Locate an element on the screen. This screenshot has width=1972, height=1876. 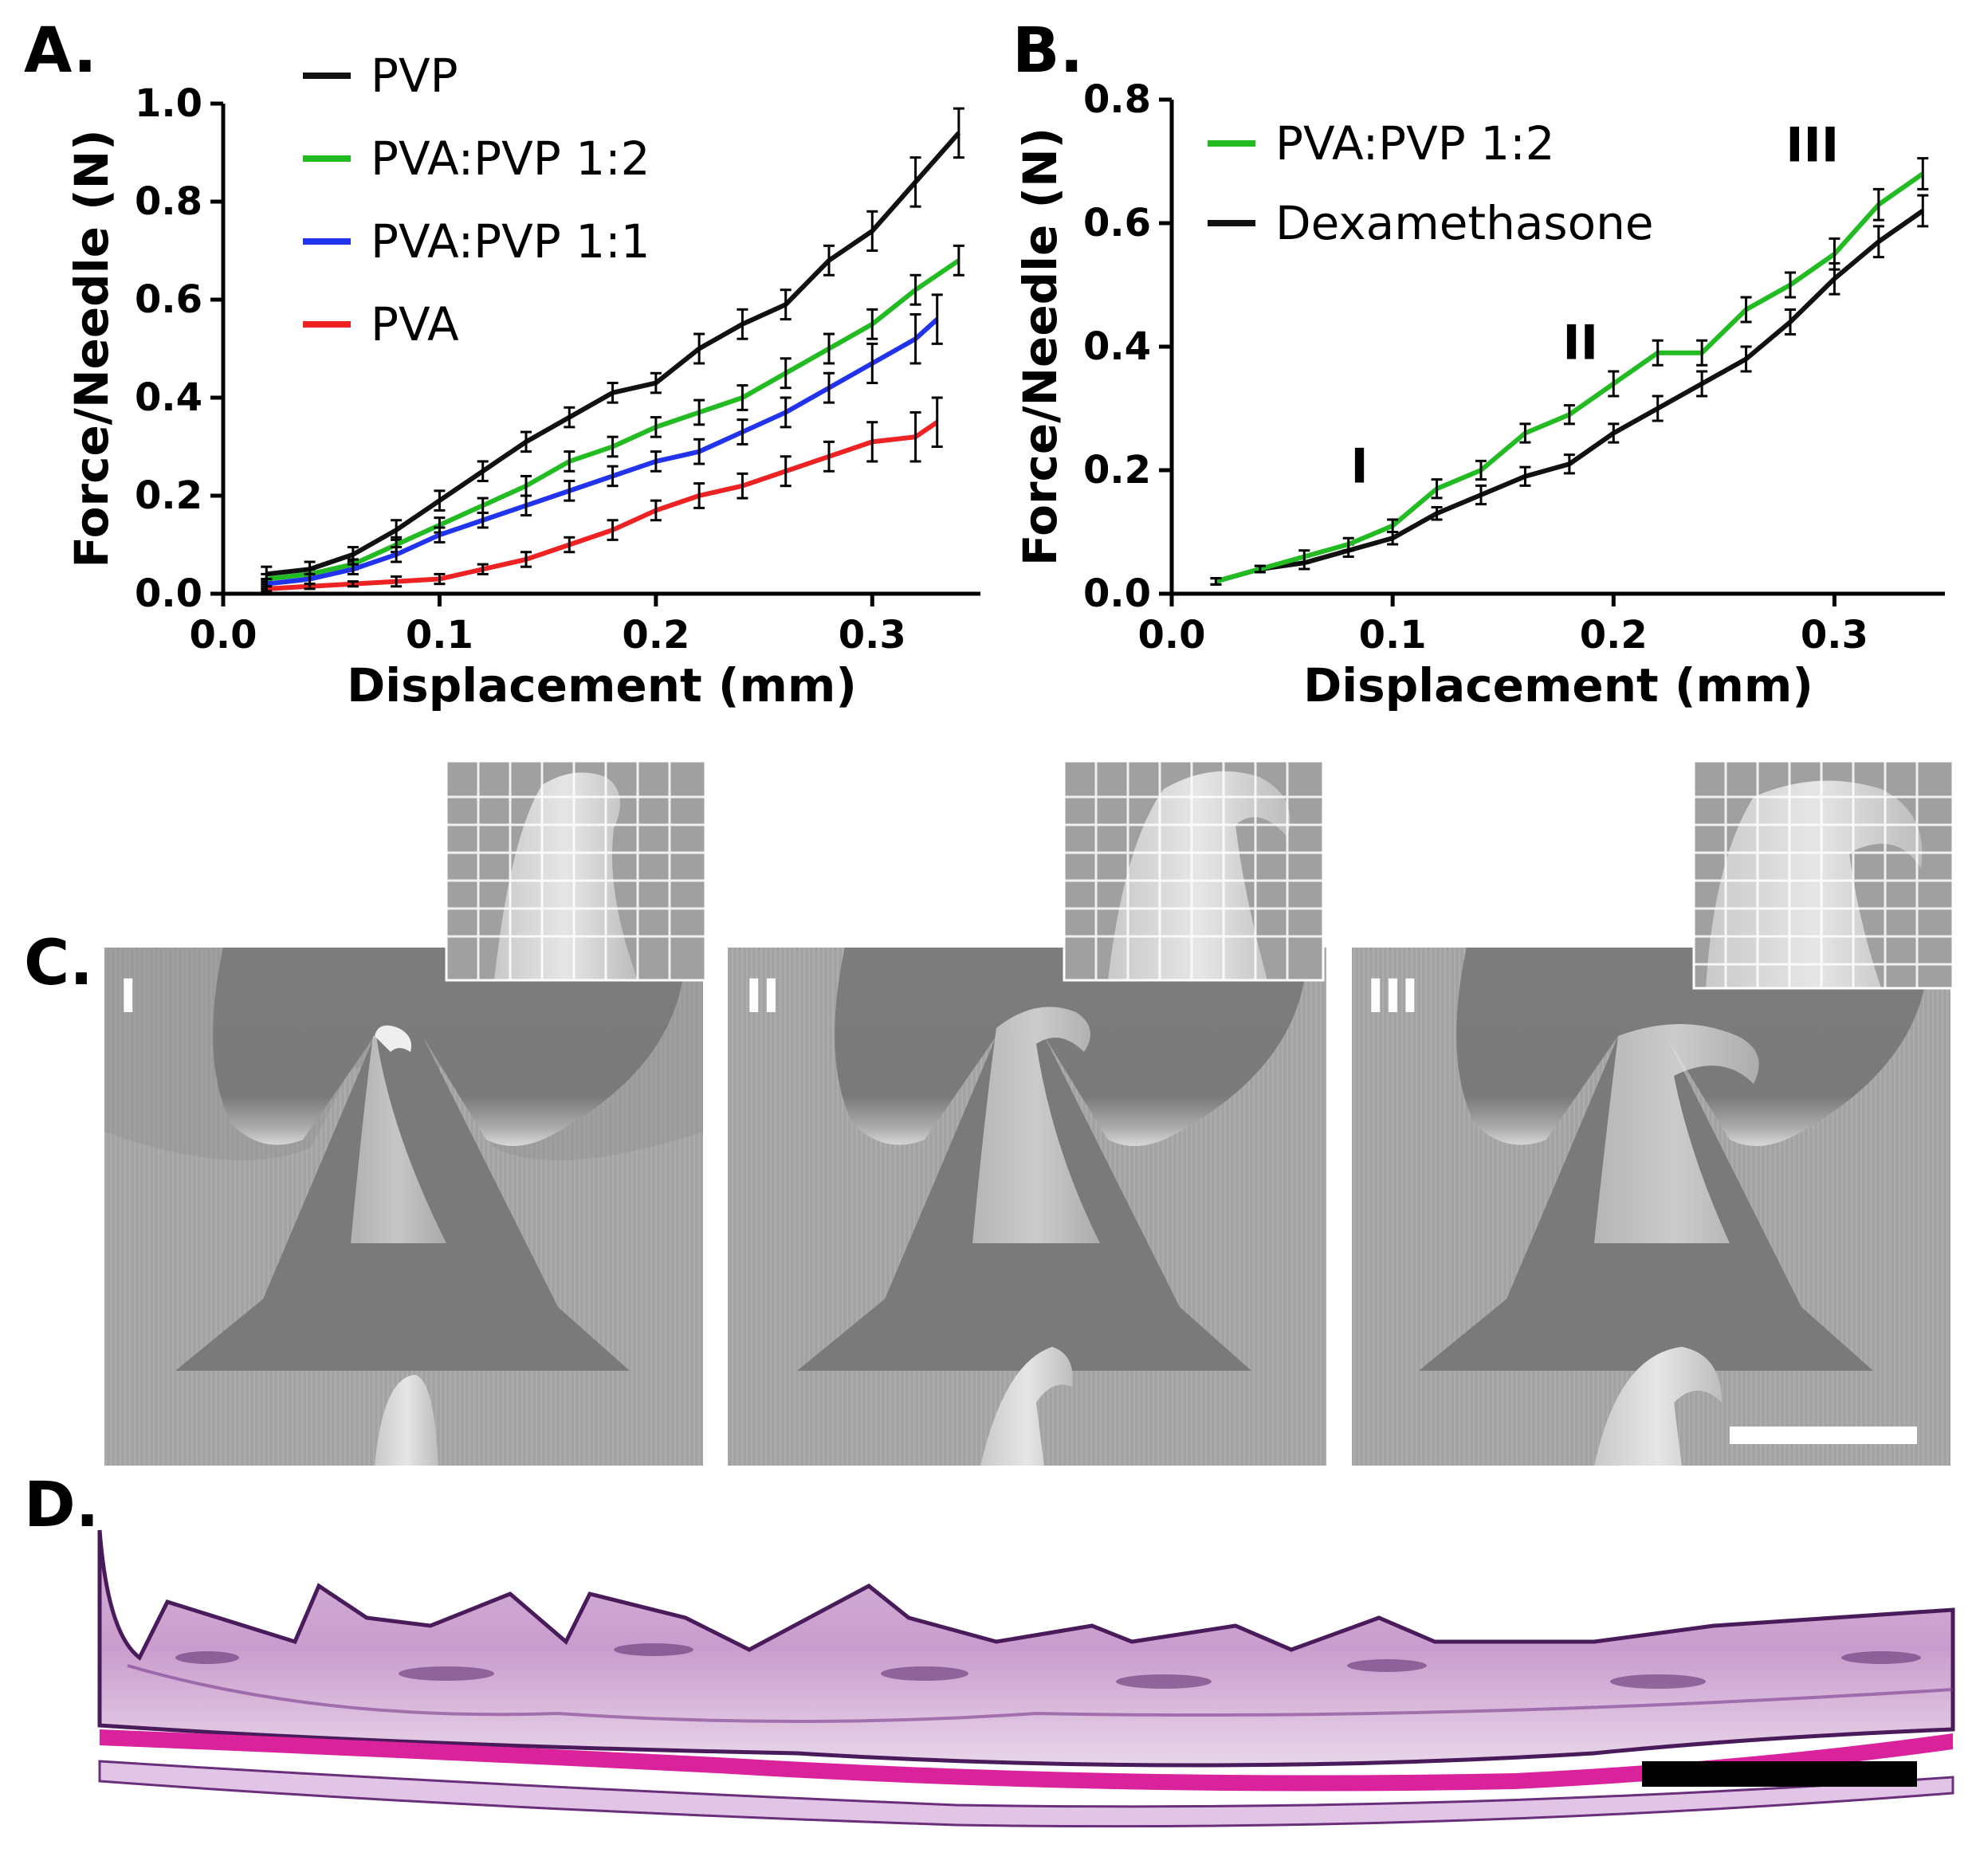
panel-label-b: B. is located at coordinates (1047, 51).